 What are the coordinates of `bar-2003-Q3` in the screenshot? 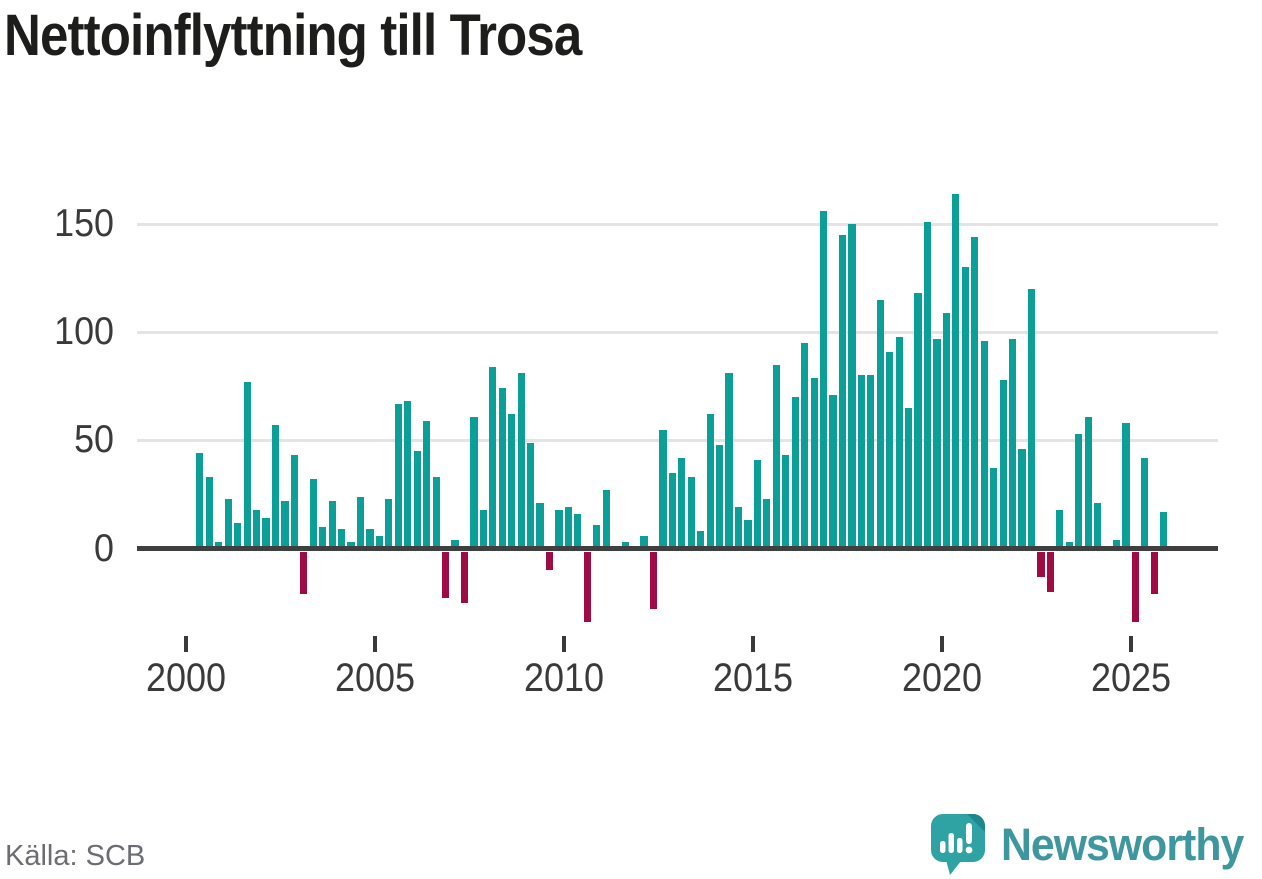 It's located at (323, 537).